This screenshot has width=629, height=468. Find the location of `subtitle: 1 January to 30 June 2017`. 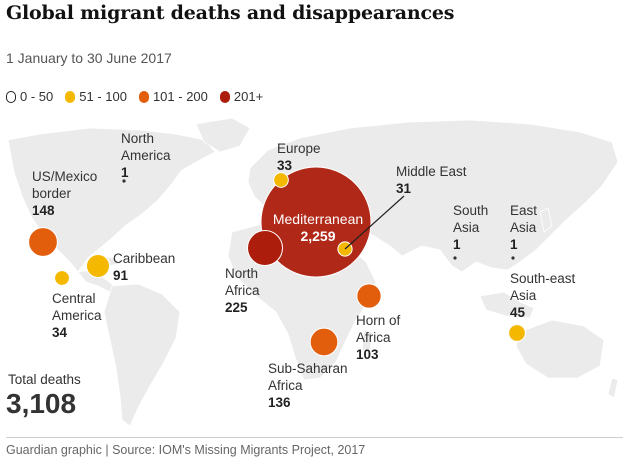

subtitle: 1 January to 30 June 2017 is located at coordinates (89, 58).